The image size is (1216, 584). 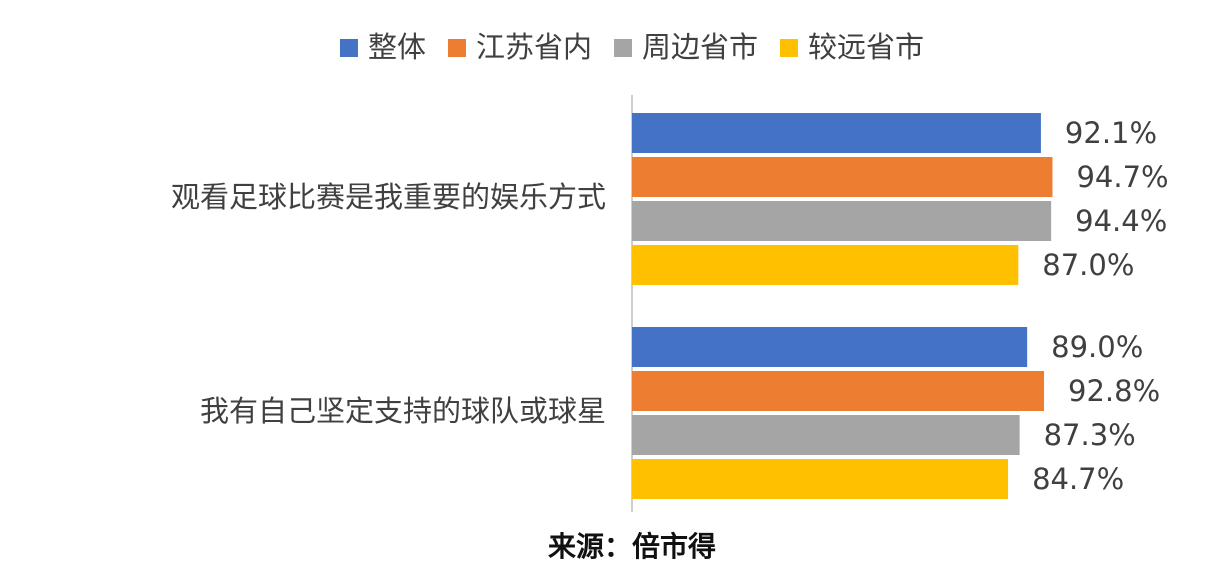 What do you see at coordinates (1122, 177) in the screenshot?
I see `value-label: 94.7%` at bounding box center [1122, 177].